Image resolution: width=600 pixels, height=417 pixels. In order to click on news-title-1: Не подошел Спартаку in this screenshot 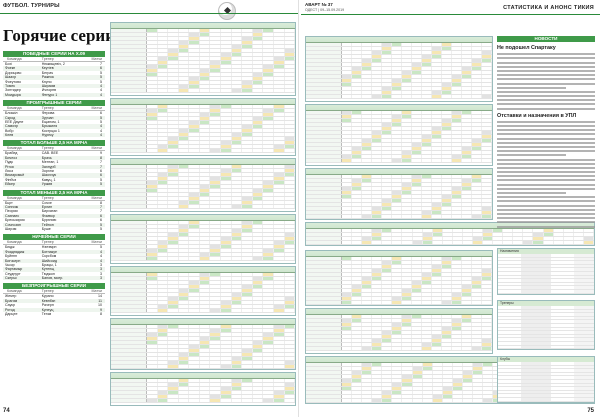, I will do `click(526, 48)`.